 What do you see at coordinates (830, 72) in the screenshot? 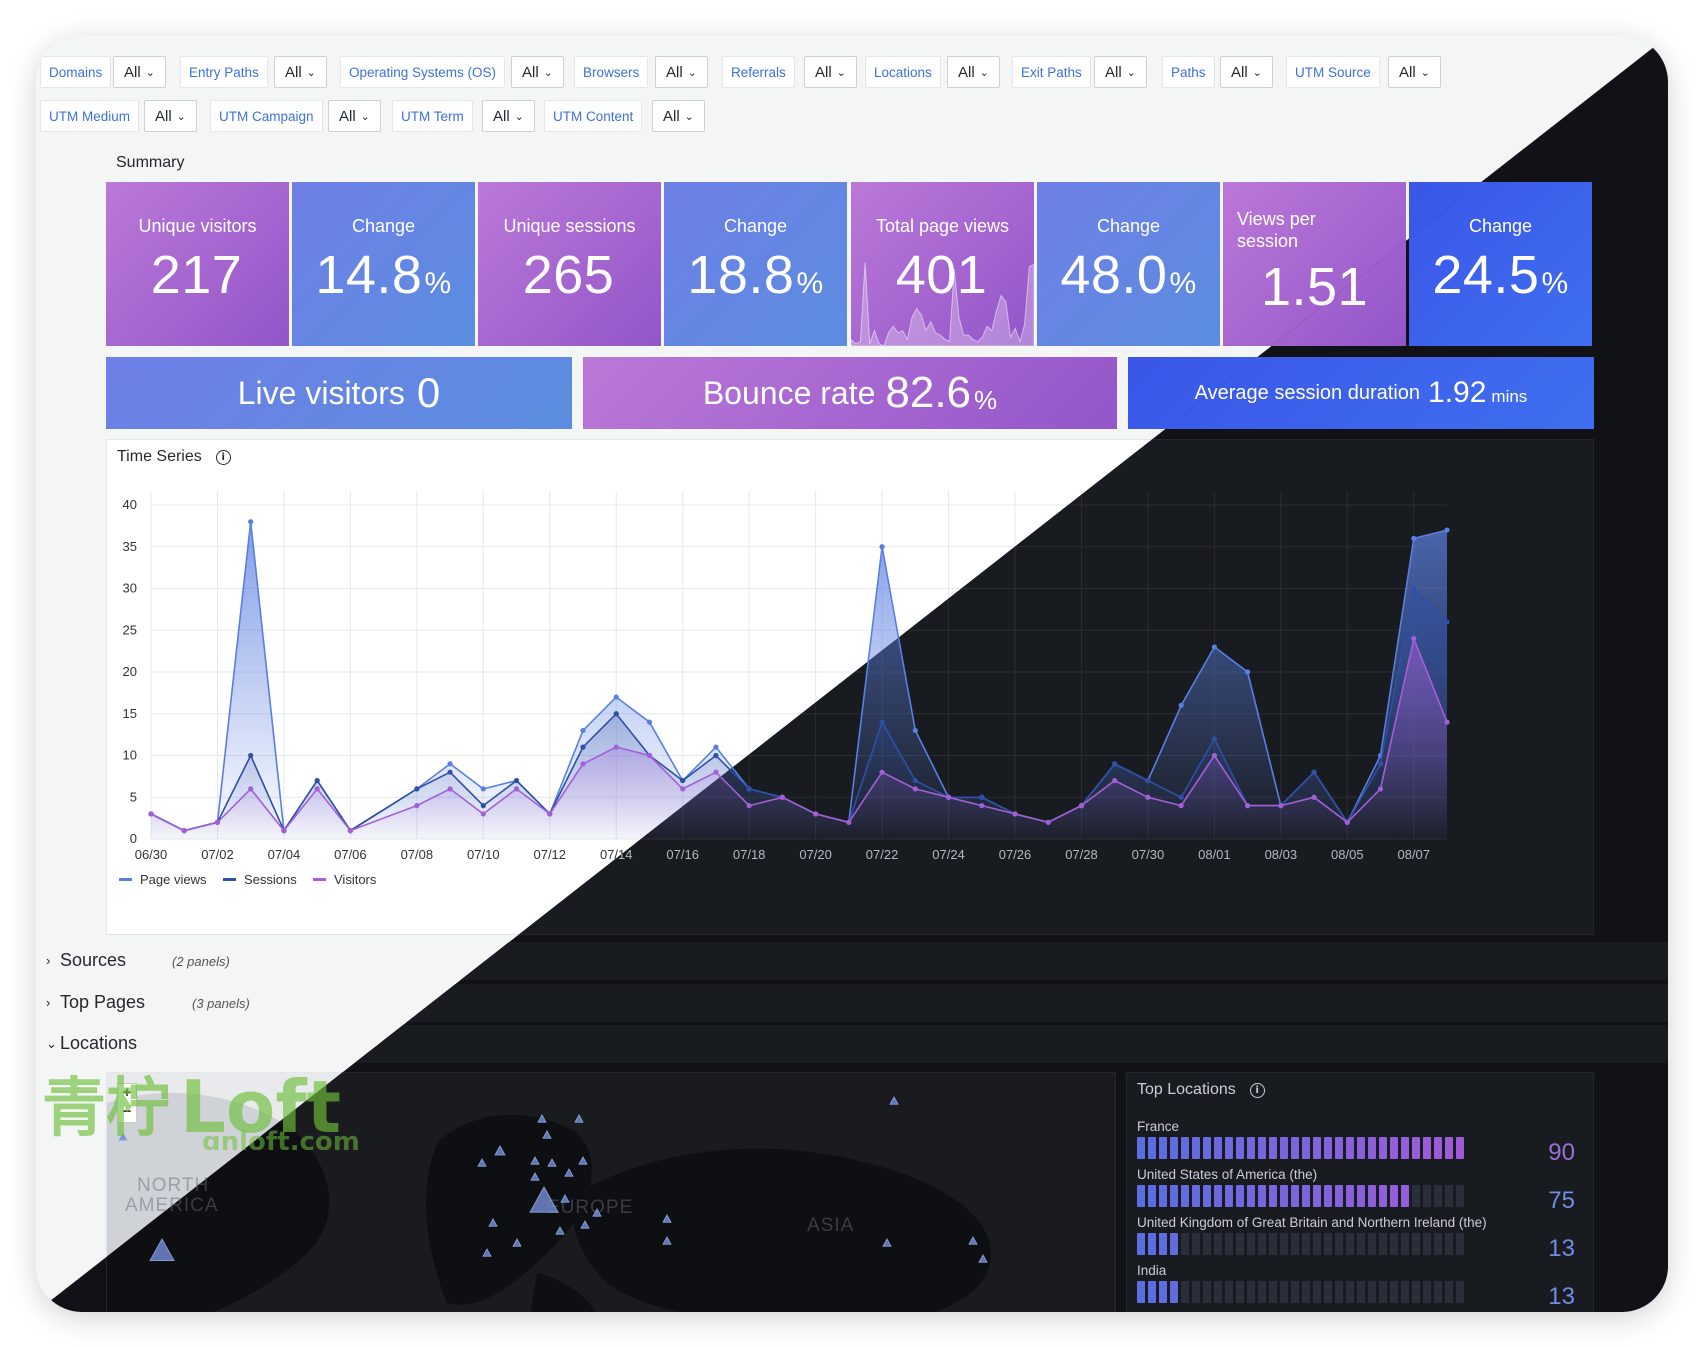
I see `light-filter-select-4: All ⌄` at bounding box center [830, 72].